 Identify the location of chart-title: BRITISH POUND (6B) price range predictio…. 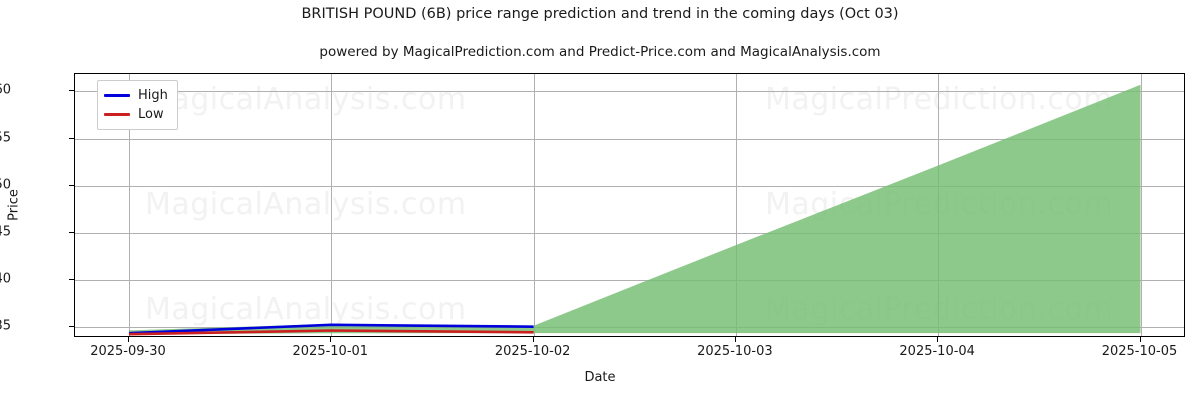
(600, 14).